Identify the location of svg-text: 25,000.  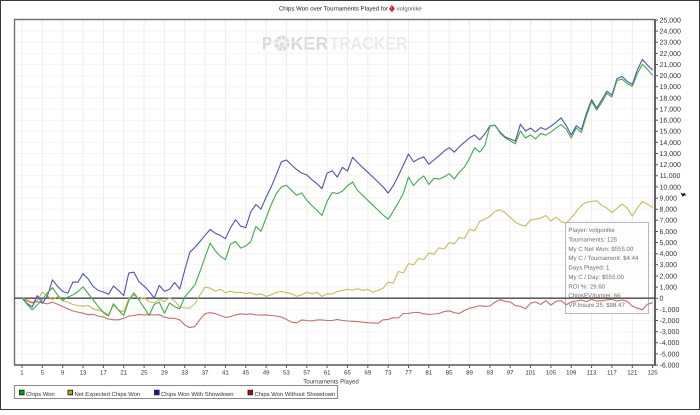
(671, 20).